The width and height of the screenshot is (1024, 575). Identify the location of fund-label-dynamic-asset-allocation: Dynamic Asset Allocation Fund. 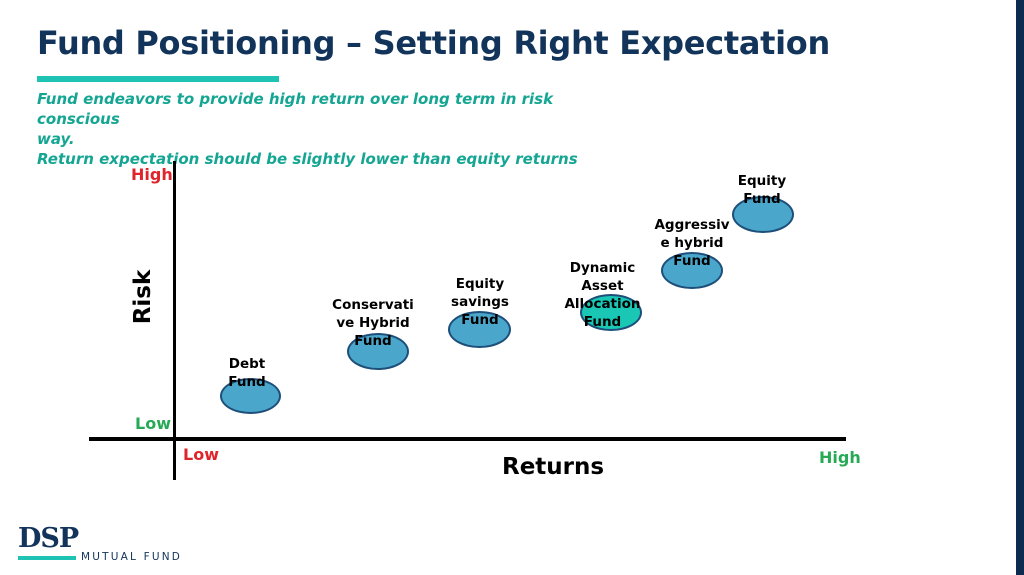
(602, 295).